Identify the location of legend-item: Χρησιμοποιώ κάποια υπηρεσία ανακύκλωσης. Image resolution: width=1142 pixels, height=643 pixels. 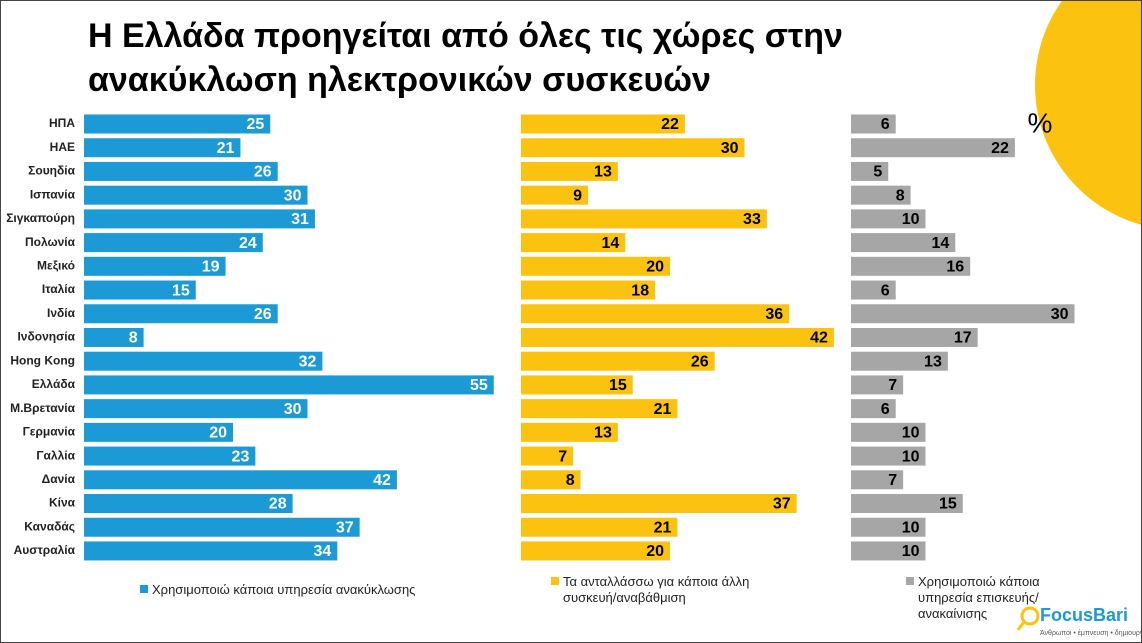
(300, 590).